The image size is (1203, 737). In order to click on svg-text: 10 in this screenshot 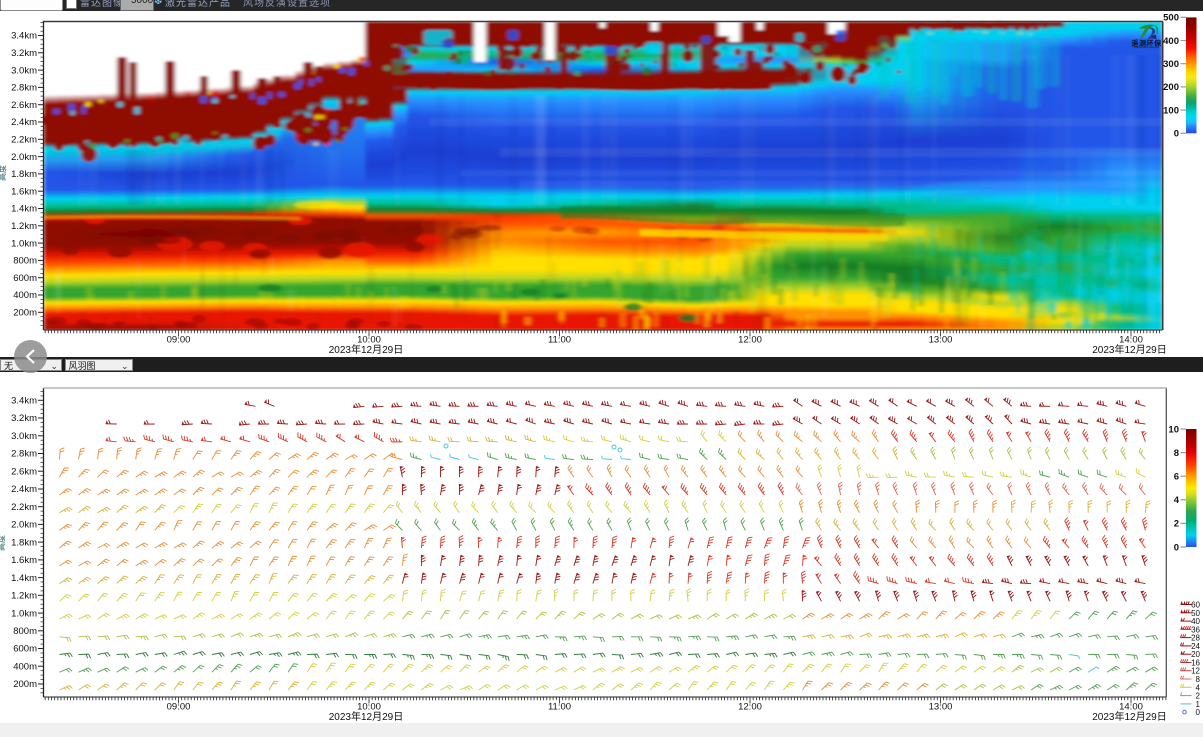, I will do `click(1173, 429)`.